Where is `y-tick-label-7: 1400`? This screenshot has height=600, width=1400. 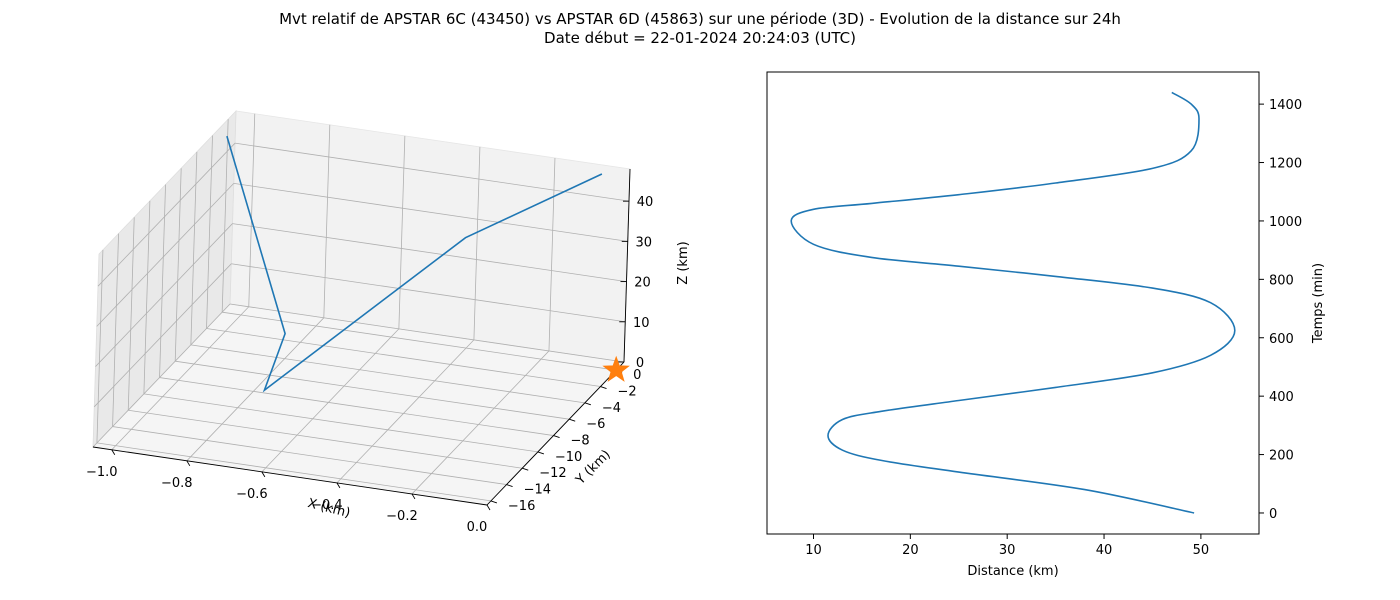 y-tick-label-7: 1400 is located at coordinates (1285, 105).